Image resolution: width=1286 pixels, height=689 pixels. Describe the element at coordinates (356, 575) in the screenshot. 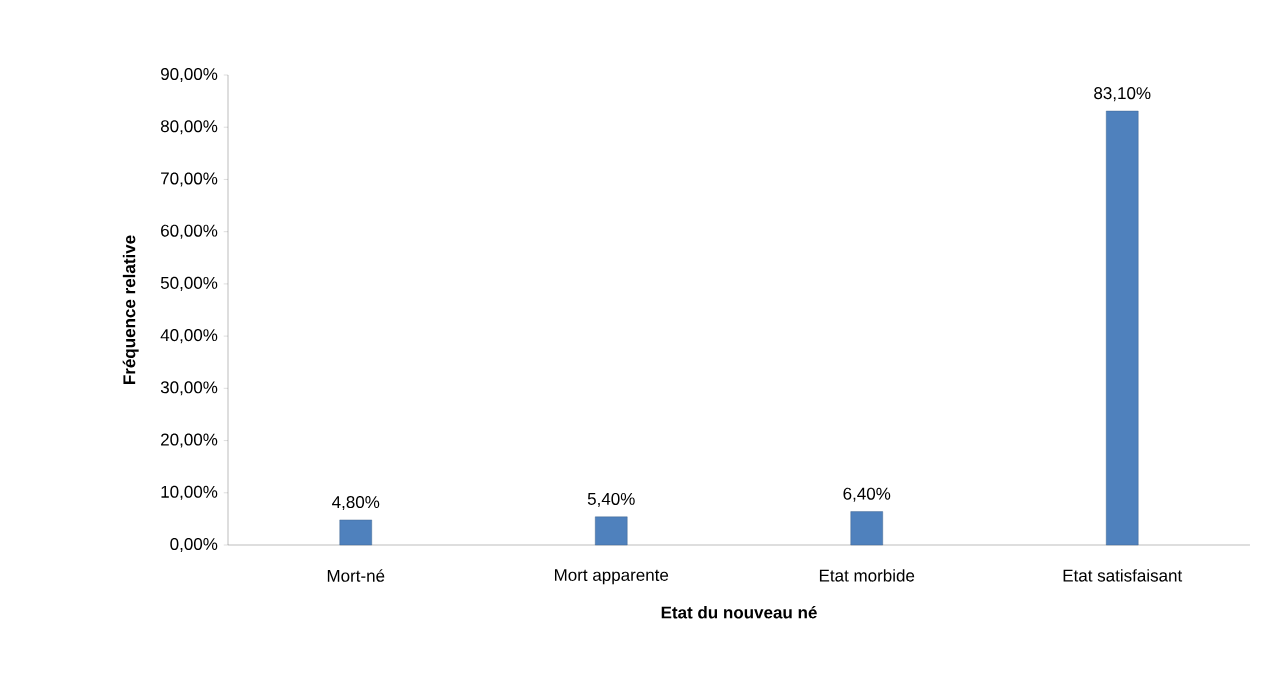

I see `x-tick-label: Mort-né` at that location.